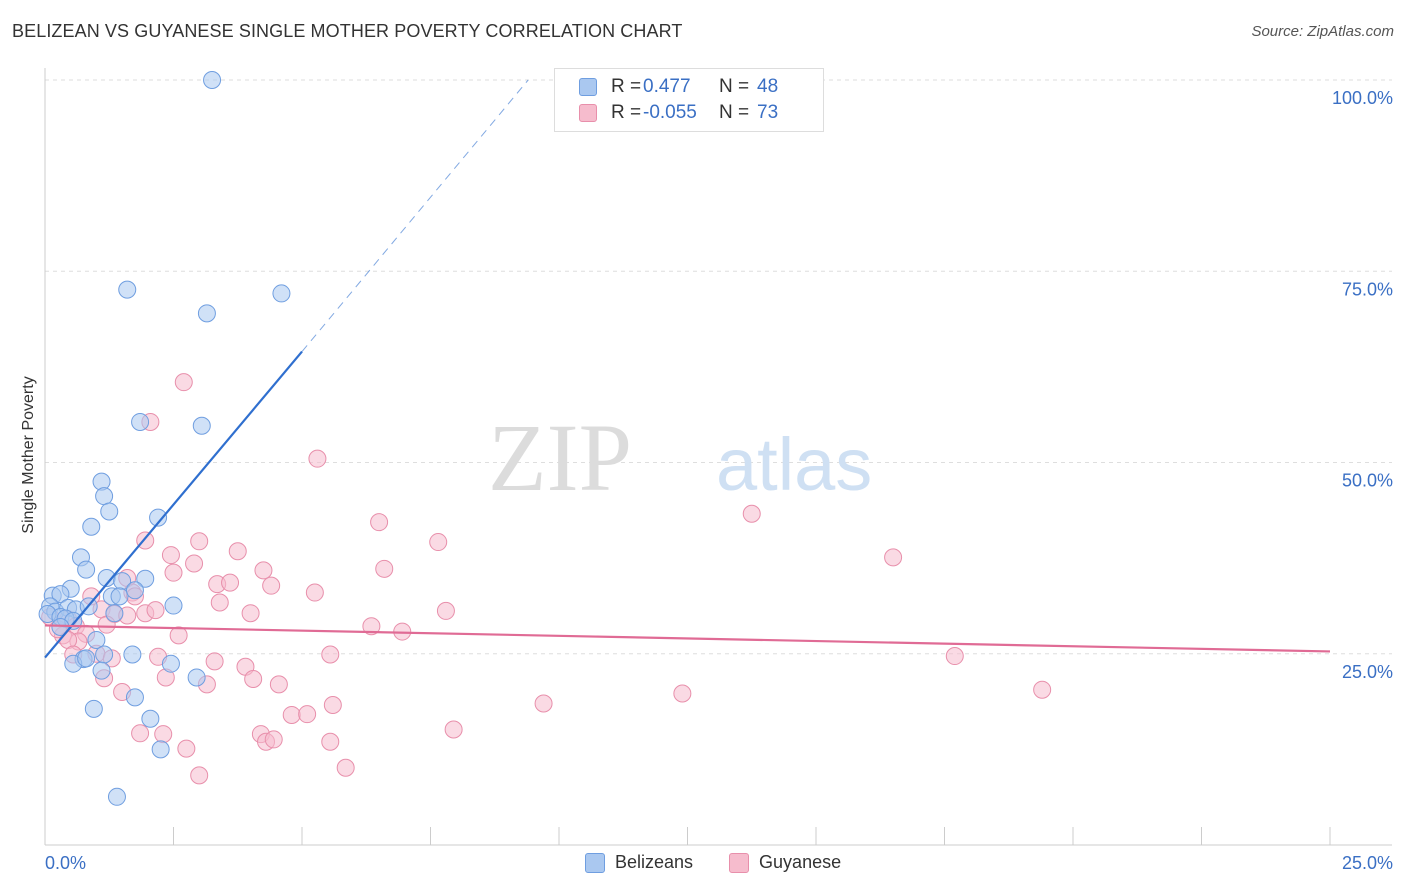  I want to click on legend-swatch-pink, so click(588, 113).